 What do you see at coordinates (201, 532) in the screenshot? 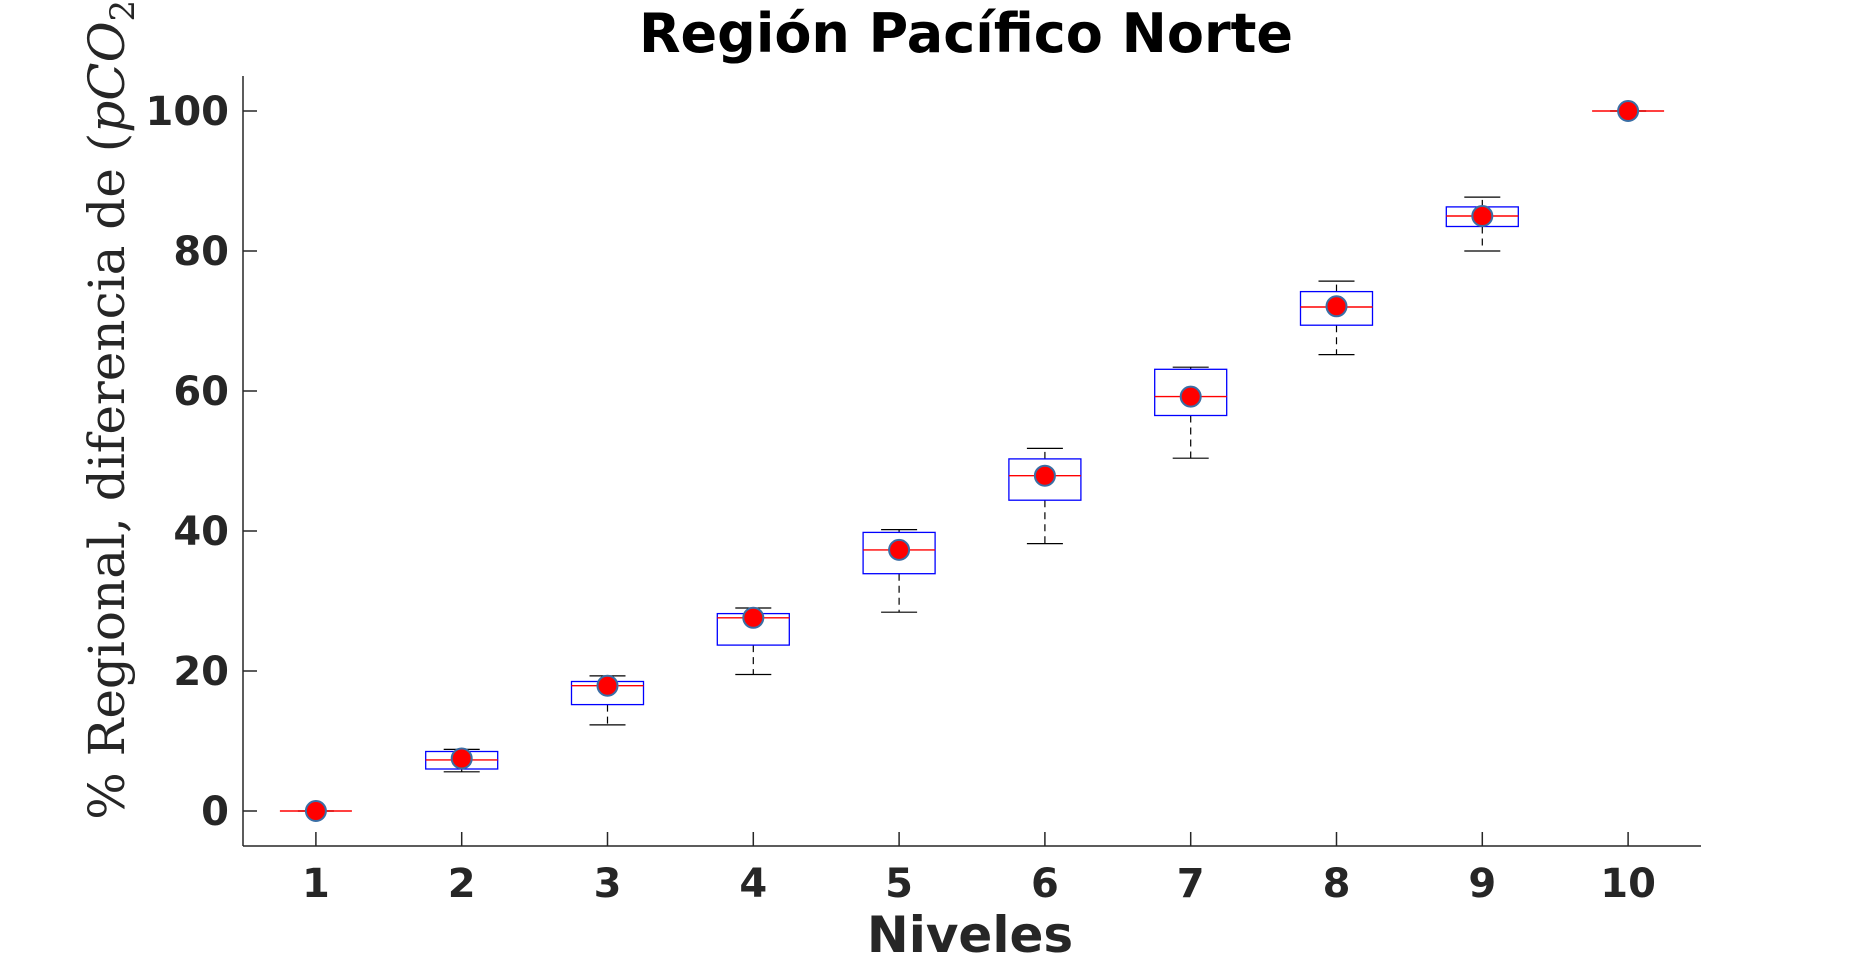
I see `y-tick-label: 40` at bounding box center [201, 532].